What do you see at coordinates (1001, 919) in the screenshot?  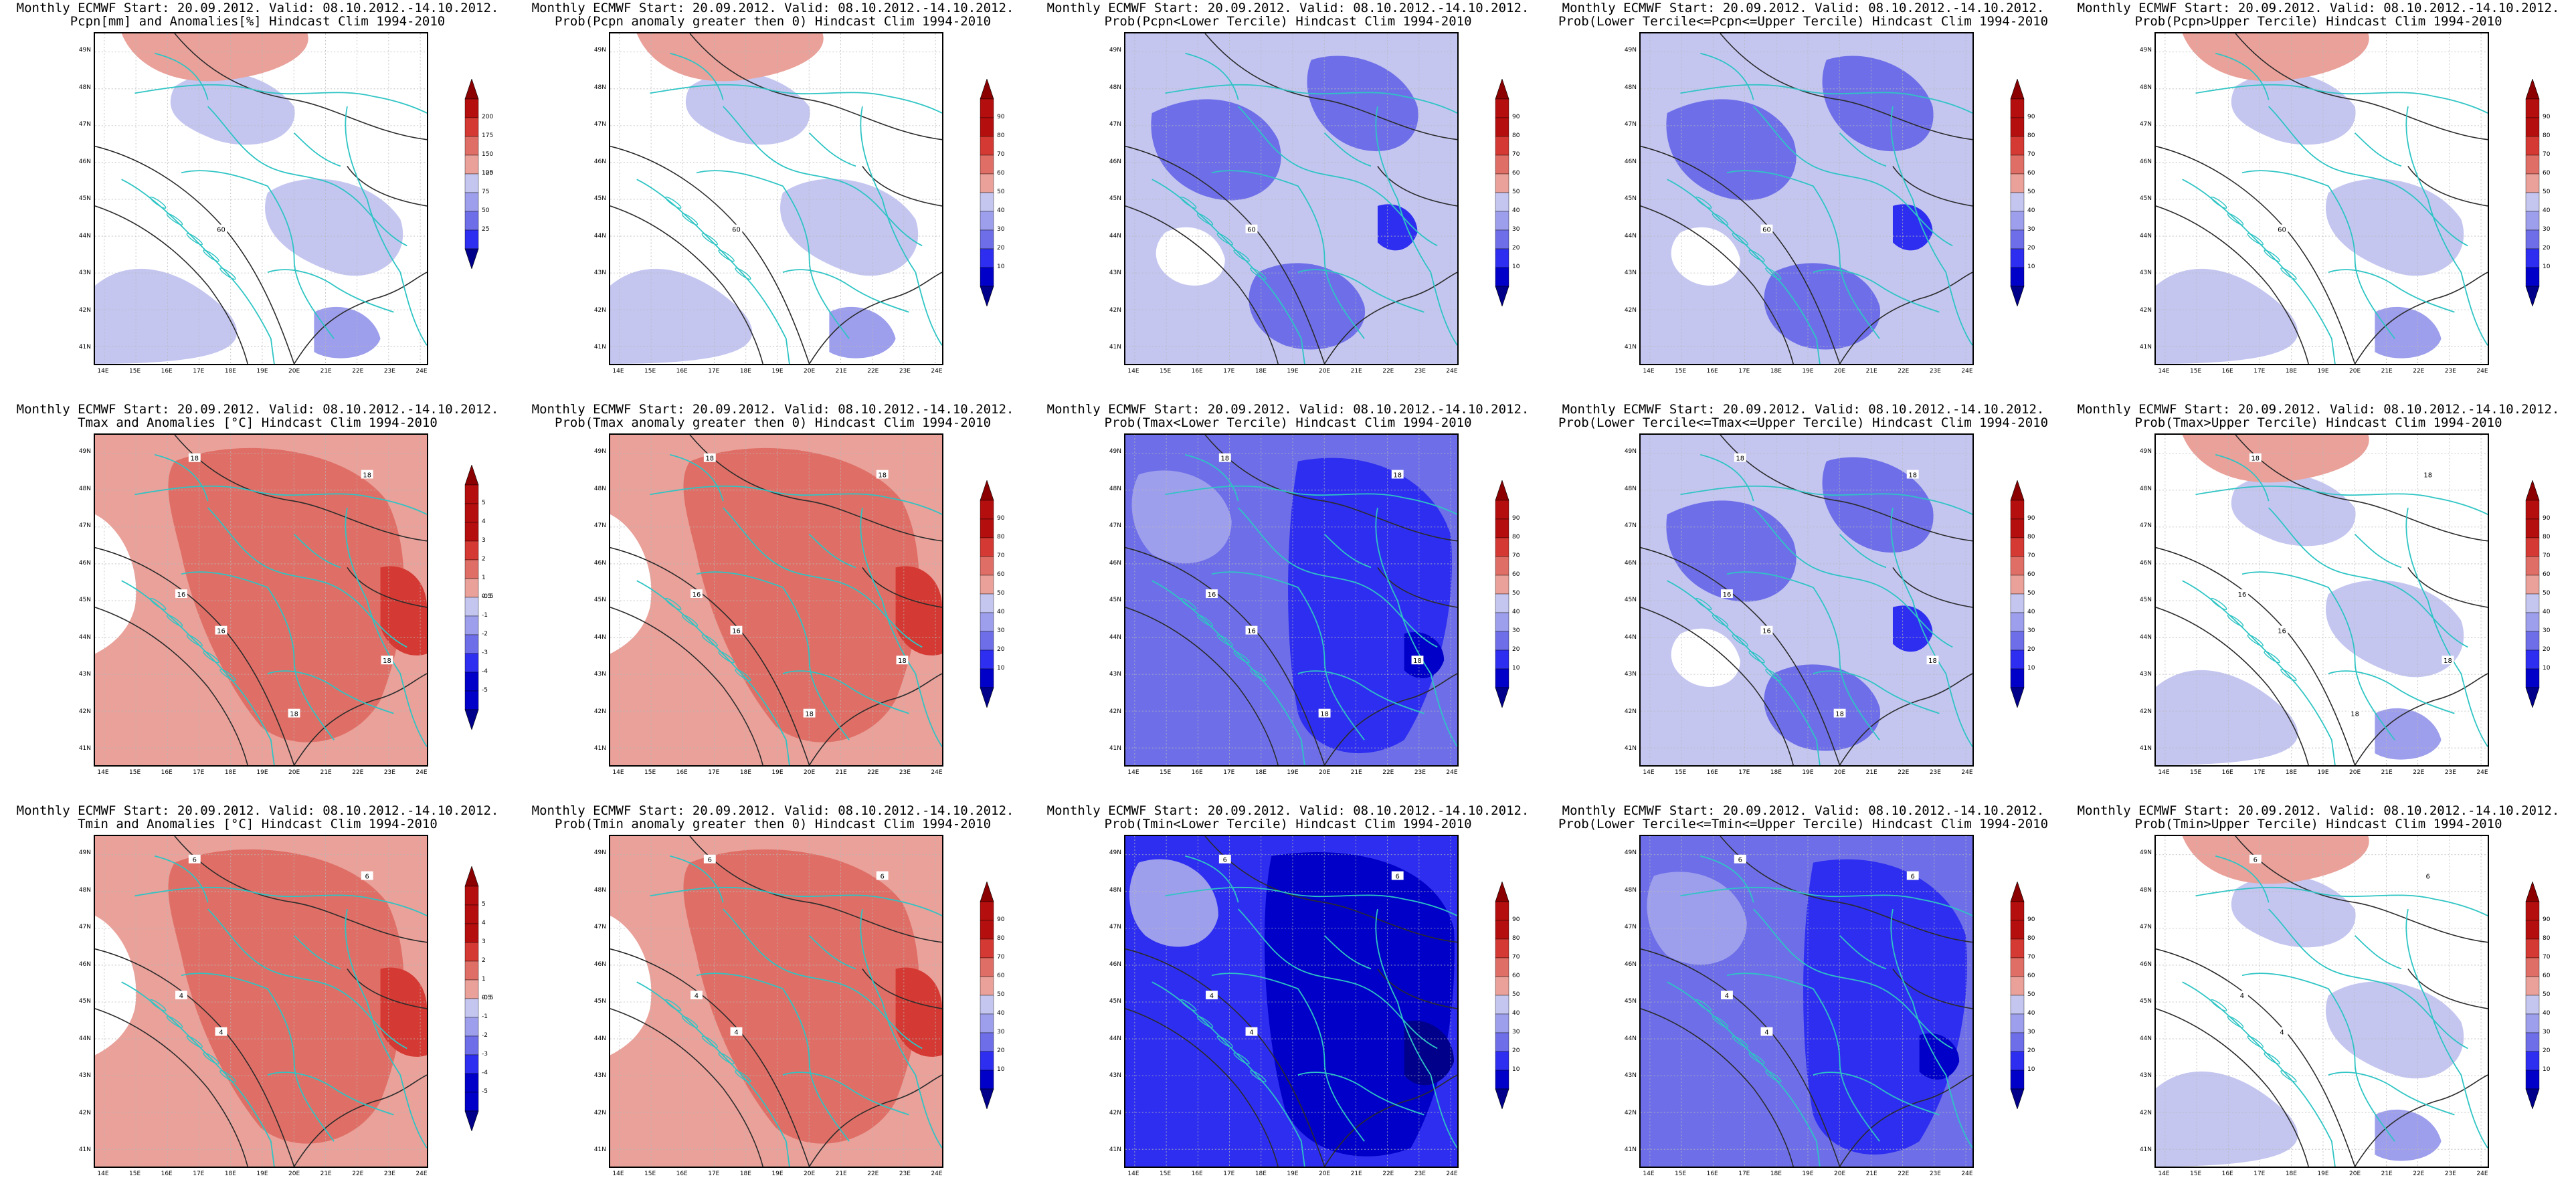 I see `colorbar-label: 90` at bounding box center [1001, 919].